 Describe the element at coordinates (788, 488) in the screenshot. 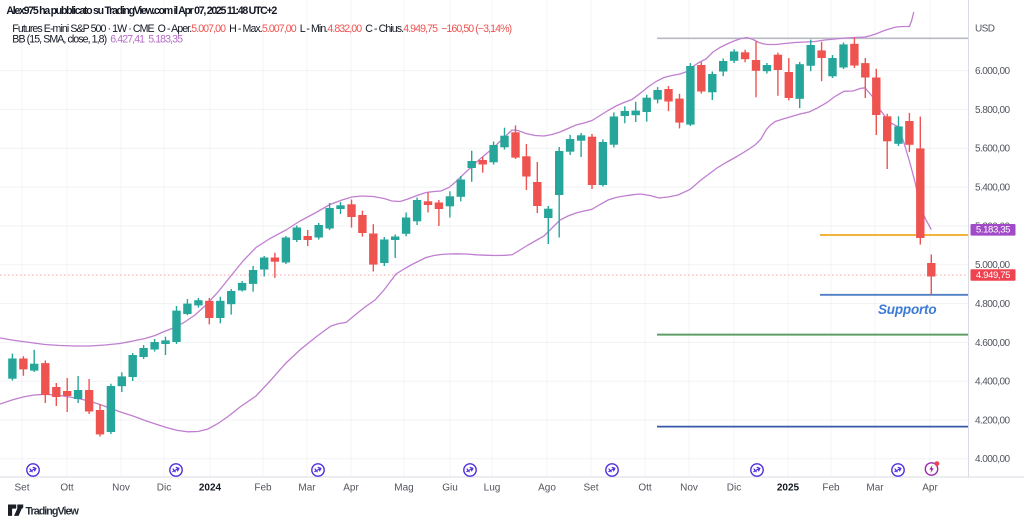

I see `svg-text: 2025` at that location.